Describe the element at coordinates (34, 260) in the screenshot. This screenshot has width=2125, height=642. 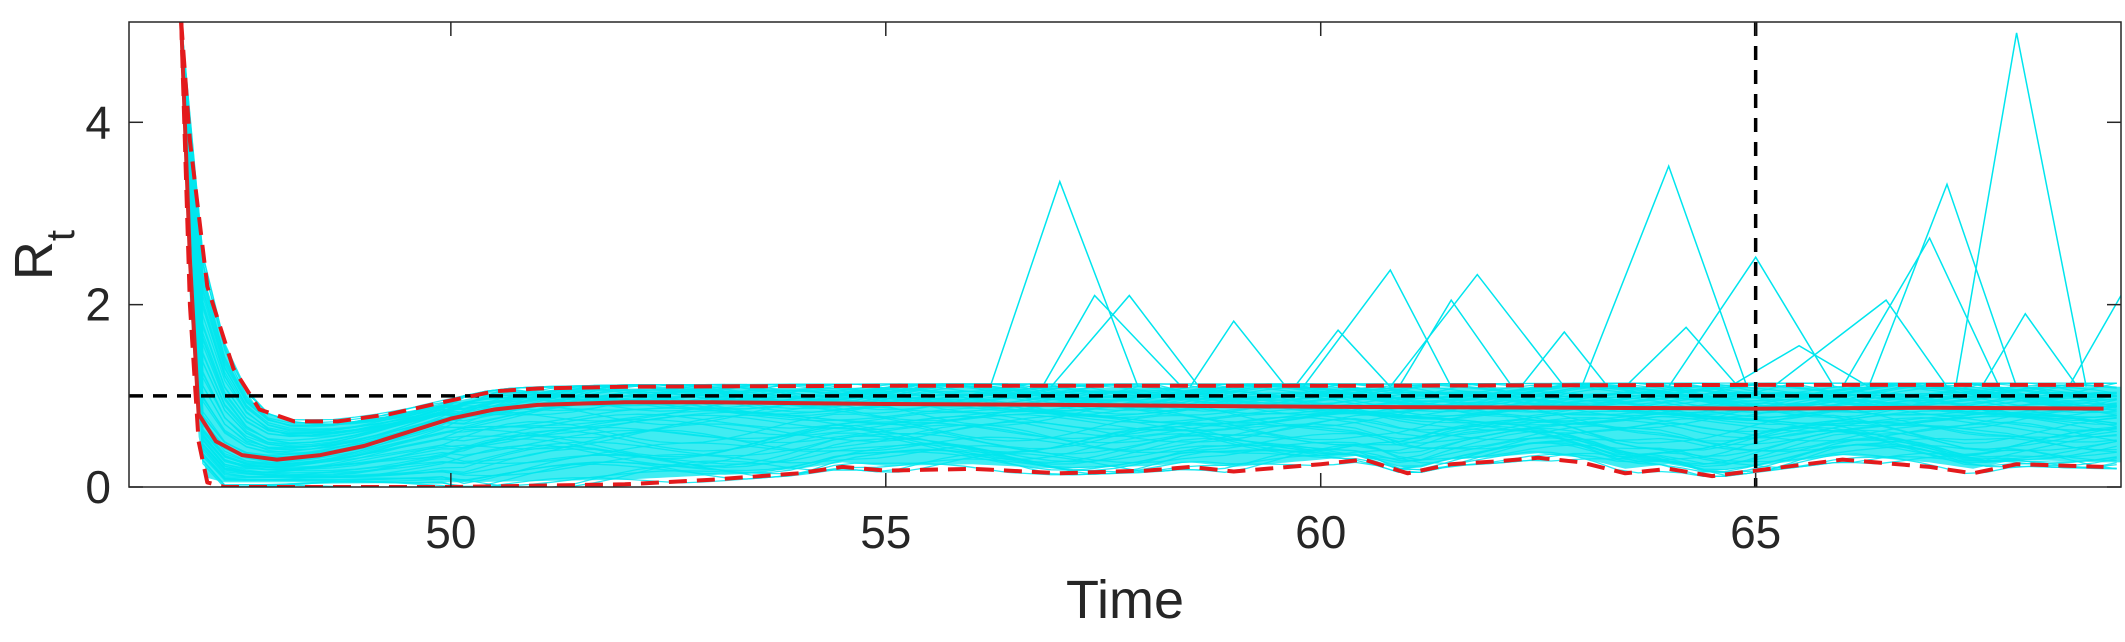
I see `y-axis-title-main: R` at that location.